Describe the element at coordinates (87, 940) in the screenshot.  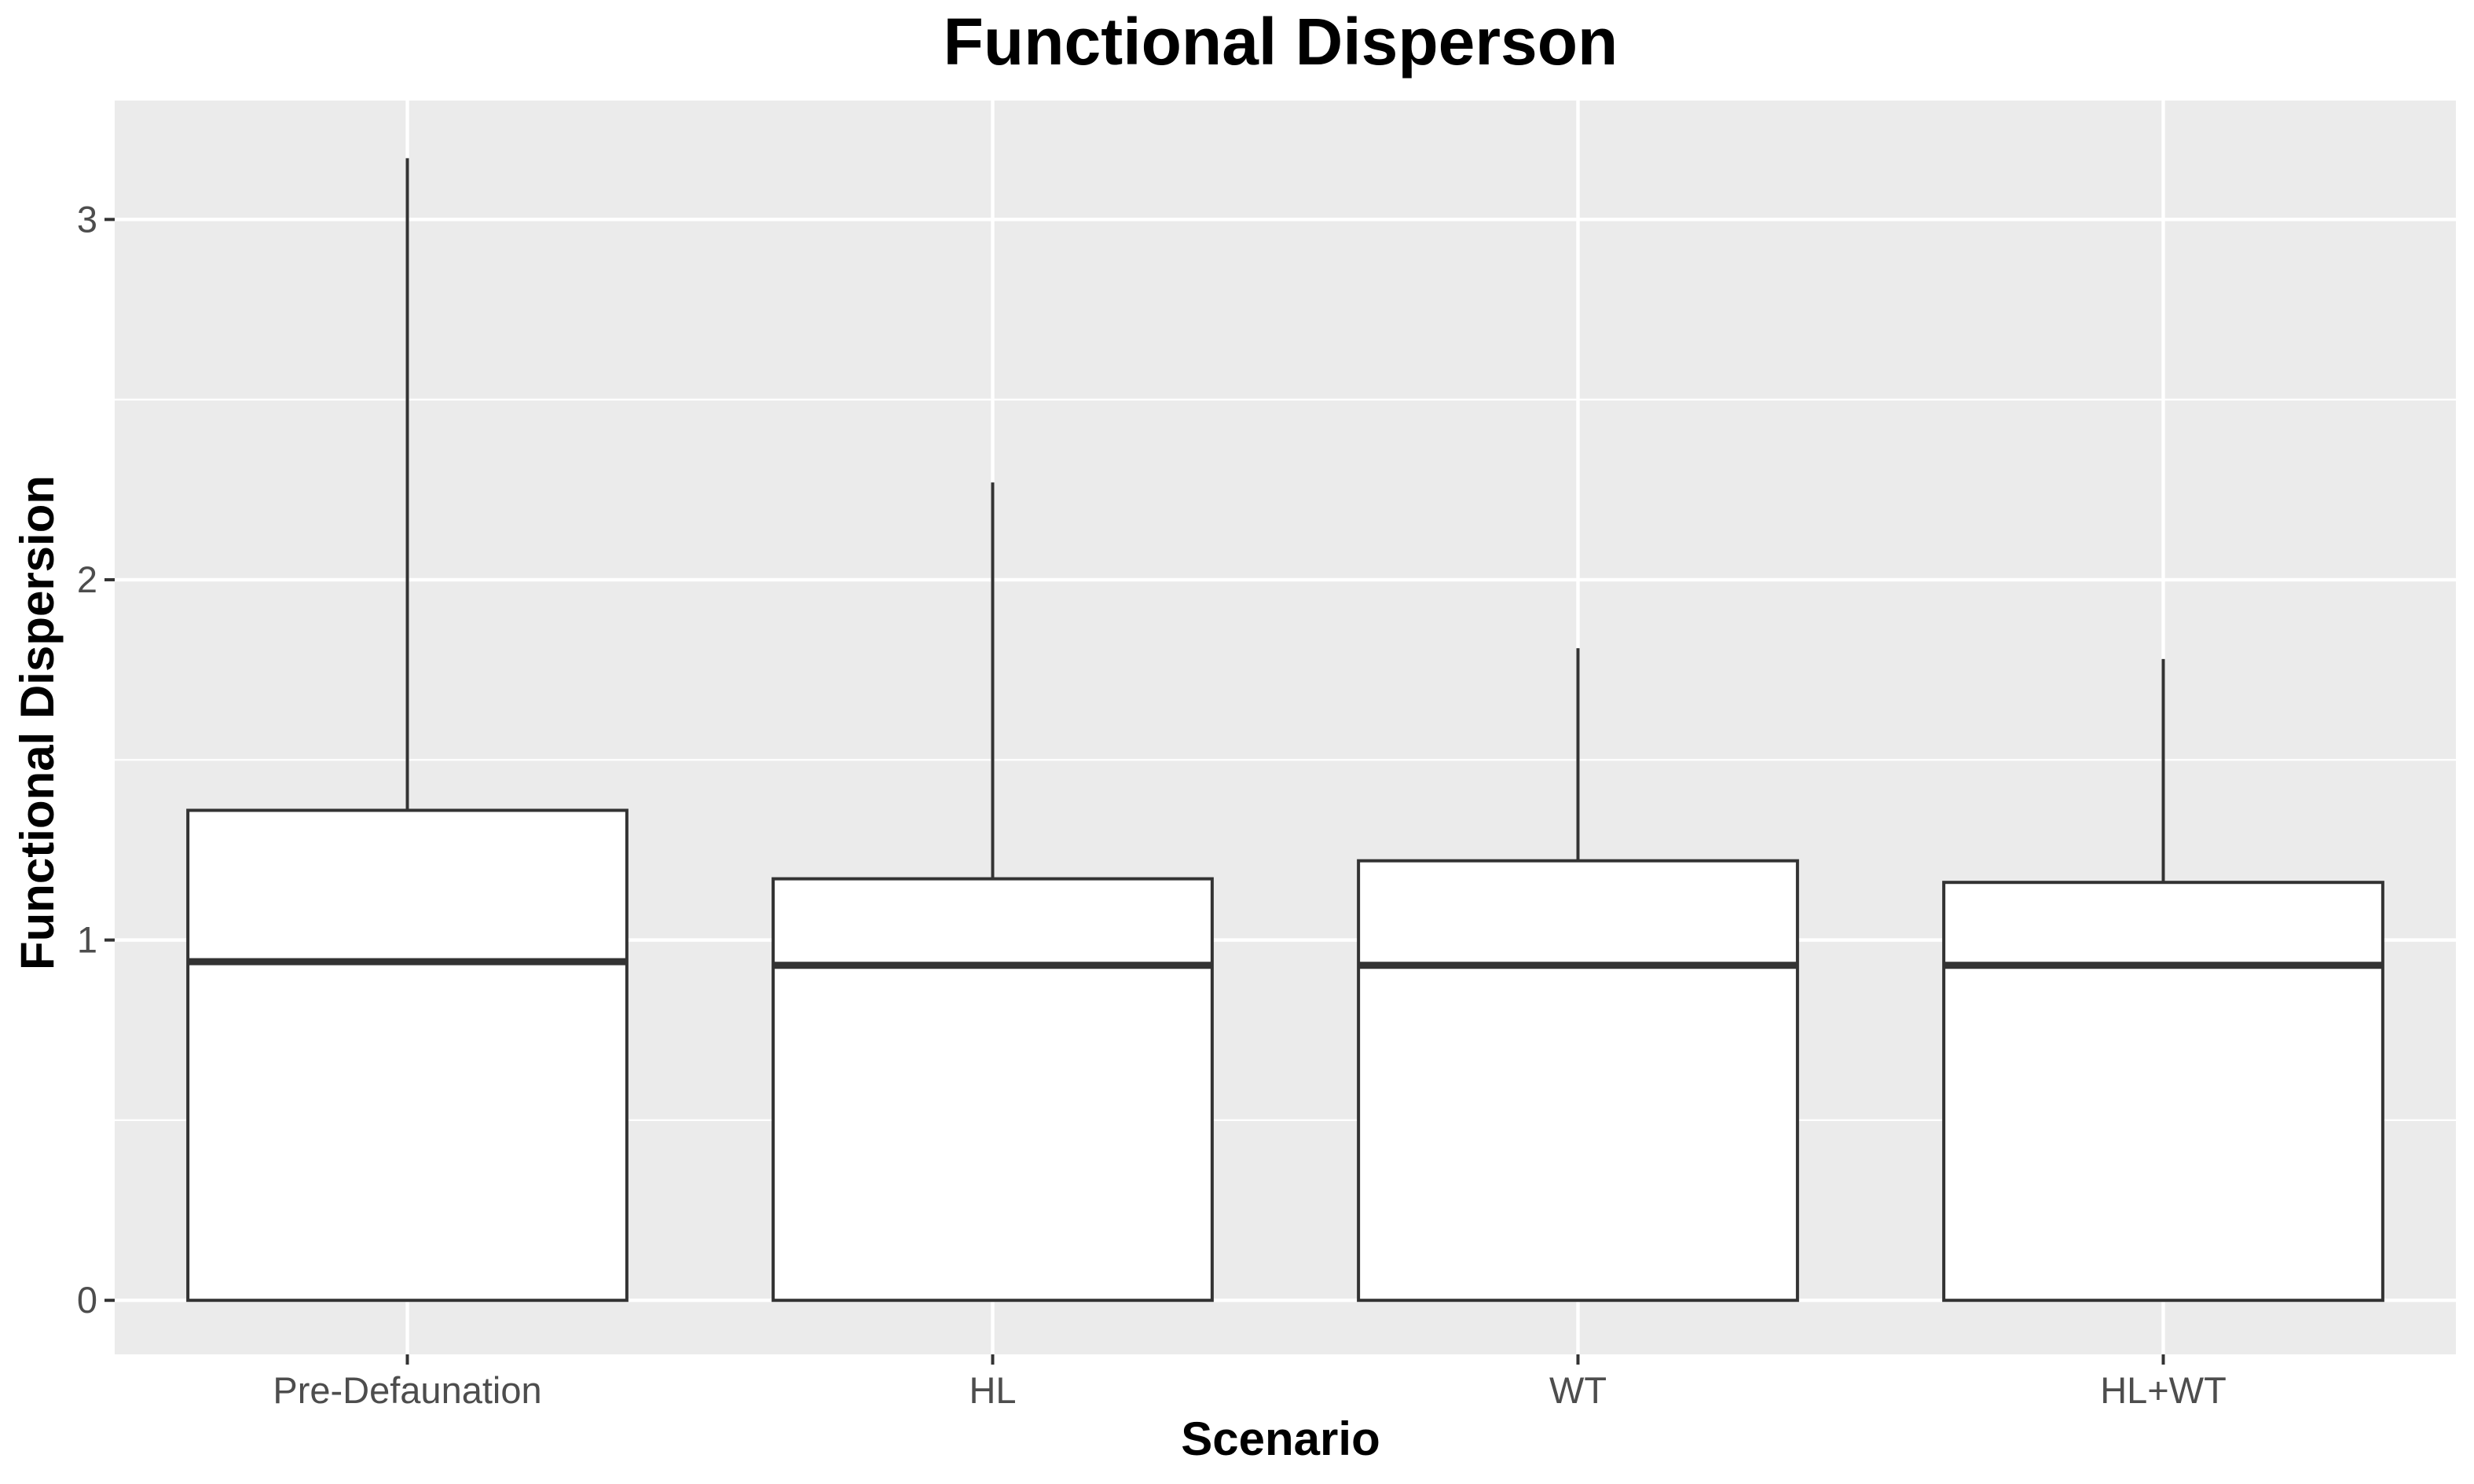
I see `y-tick-label: 1` at that location.